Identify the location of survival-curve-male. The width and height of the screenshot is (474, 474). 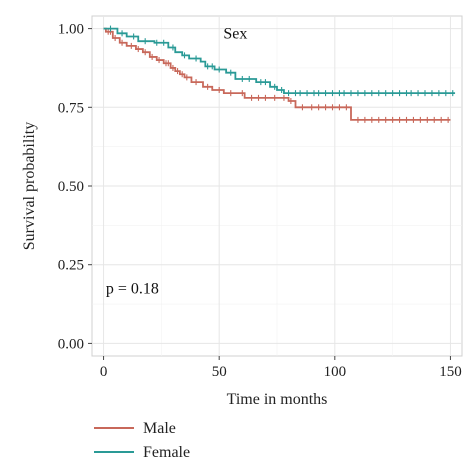
(277, 74).